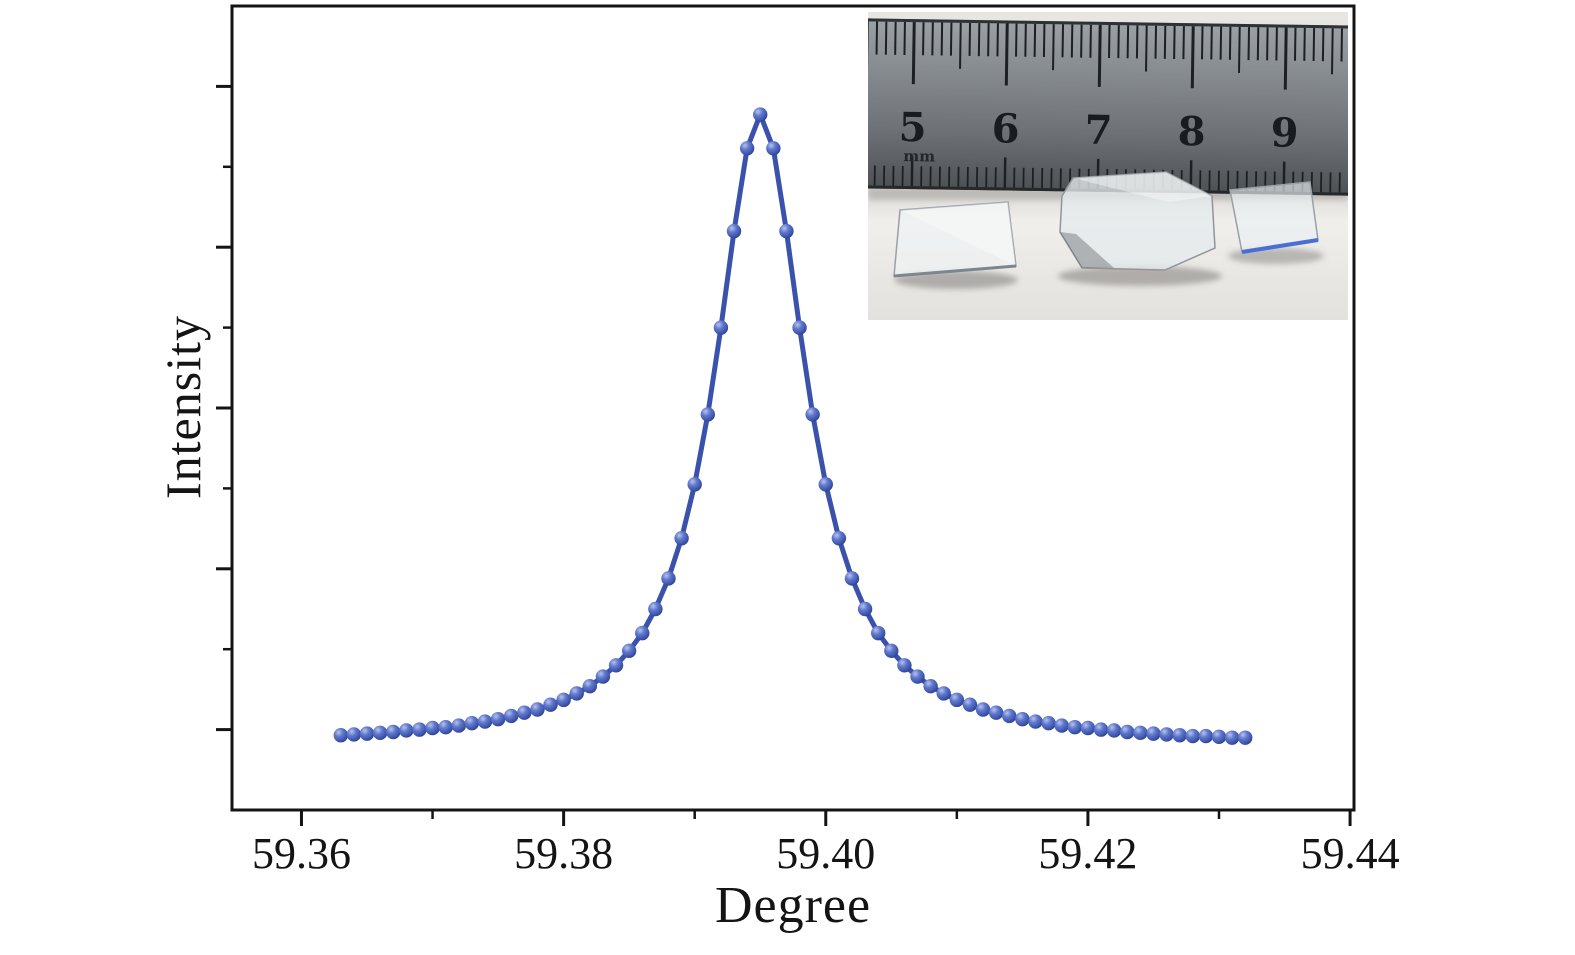 The height and width of the screenshot is (955, 1575). I want to click on crystal-left-shadow, so click(956, 280).